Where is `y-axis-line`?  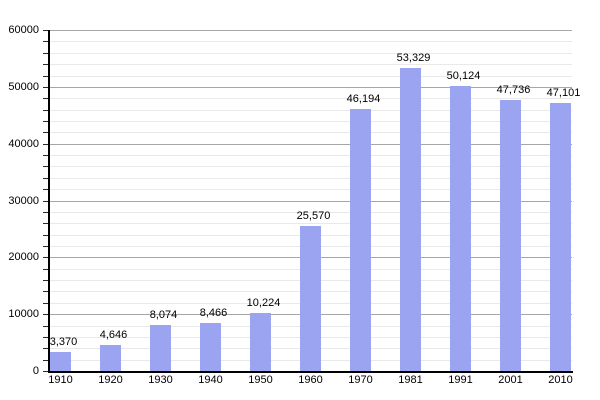
y-axis-line is located at coordinates (49, 201).